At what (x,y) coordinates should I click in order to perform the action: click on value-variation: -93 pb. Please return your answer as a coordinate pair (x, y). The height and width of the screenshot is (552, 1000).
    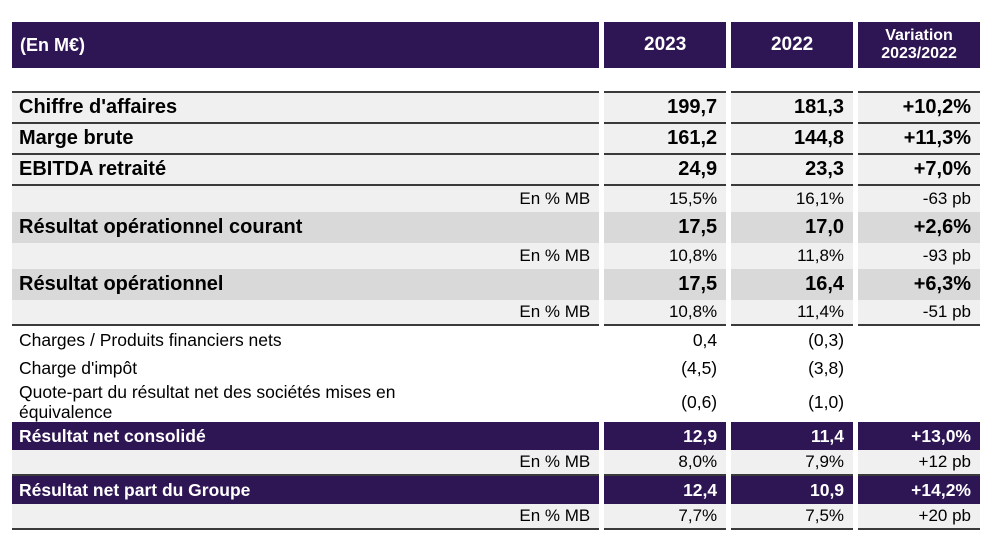
    Looking at the image, I should click on (919, 256).